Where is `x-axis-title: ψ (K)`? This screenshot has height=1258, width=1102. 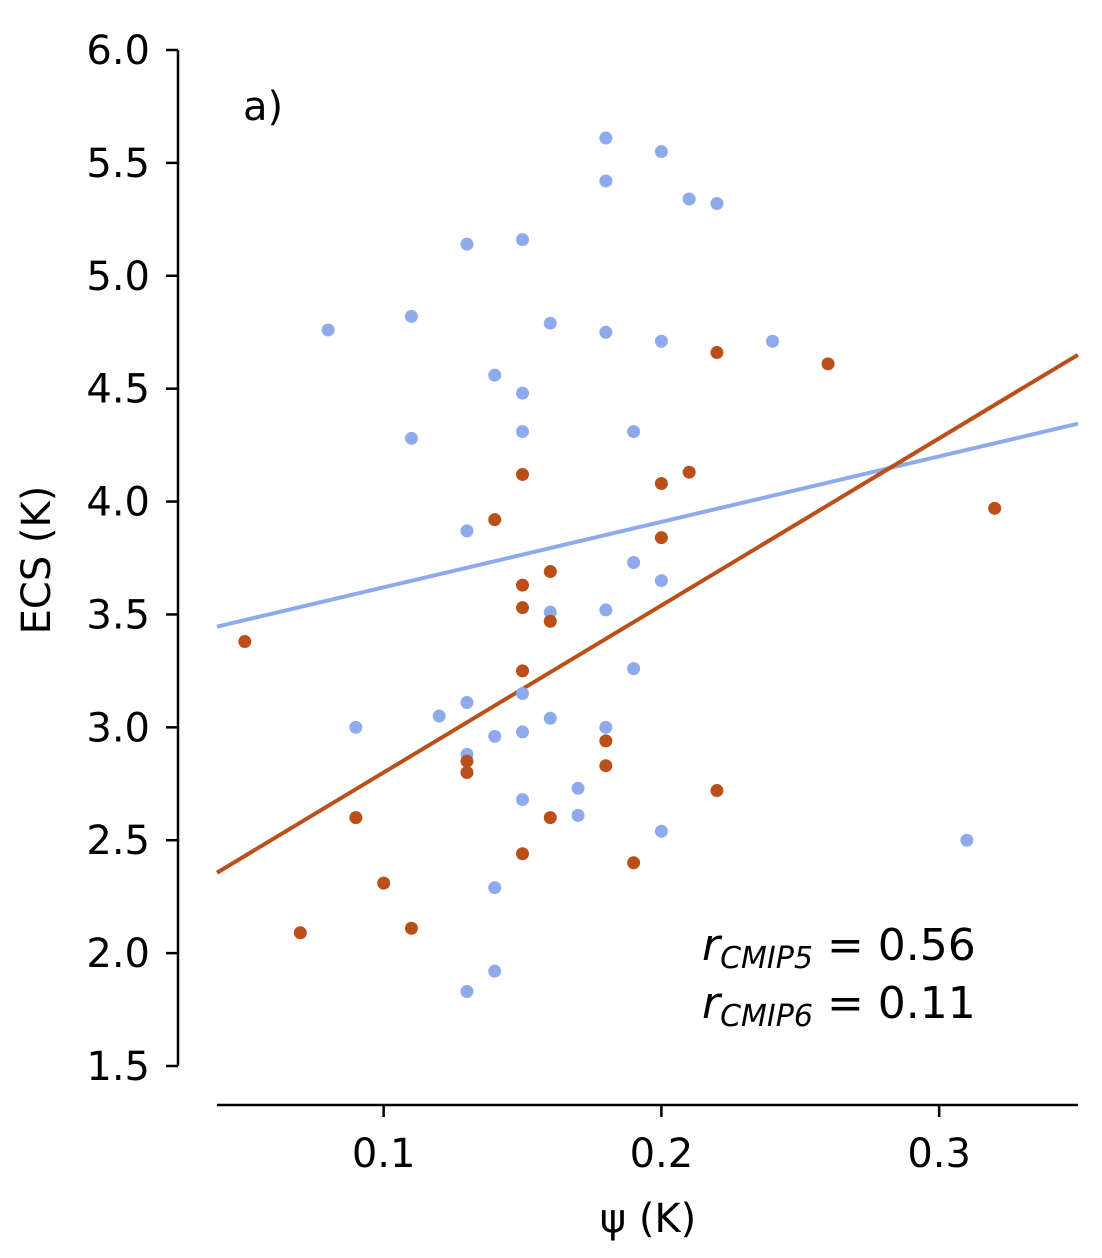
x-axis-title: ψ (K) is located at coordinates (648, 1219).